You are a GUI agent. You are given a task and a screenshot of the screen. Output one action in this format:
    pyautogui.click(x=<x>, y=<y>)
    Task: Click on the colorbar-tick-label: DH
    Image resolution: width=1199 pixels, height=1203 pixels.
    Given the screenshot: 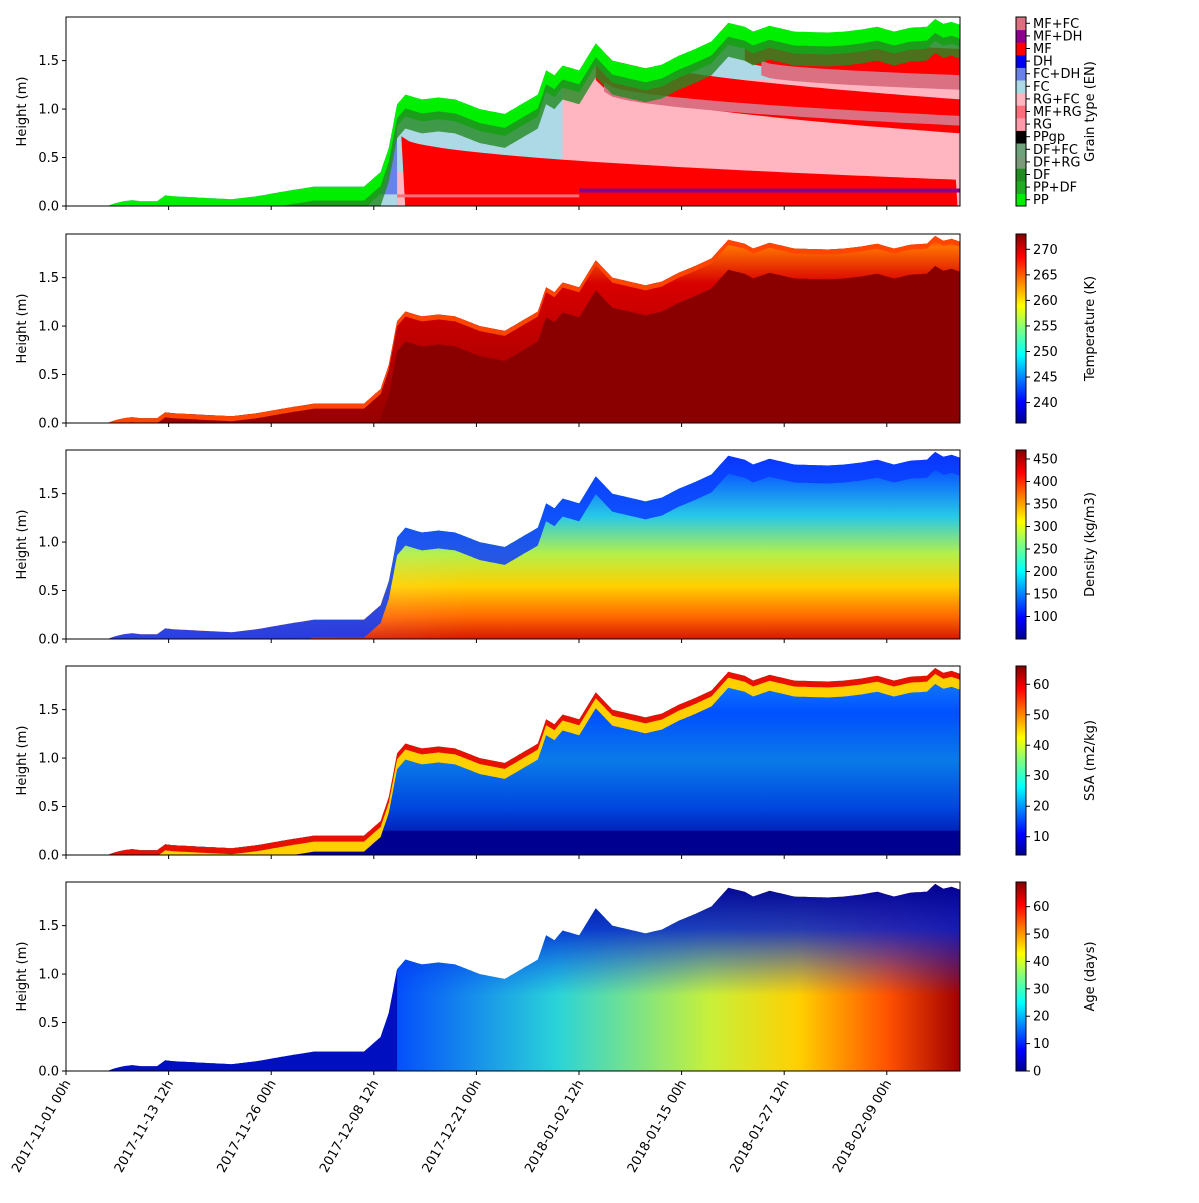 What is the action you would take?
    pyautogui.click(x=1043, y=62)
    